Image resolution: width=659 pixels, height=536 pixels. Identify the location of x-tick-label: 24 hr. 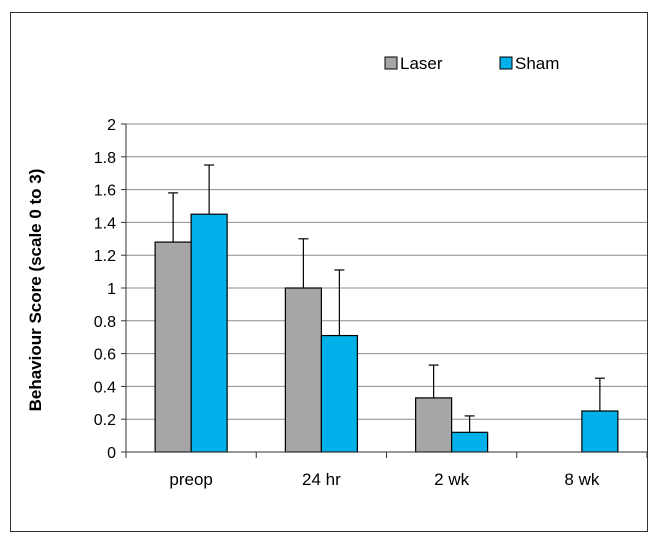
(321, 479).